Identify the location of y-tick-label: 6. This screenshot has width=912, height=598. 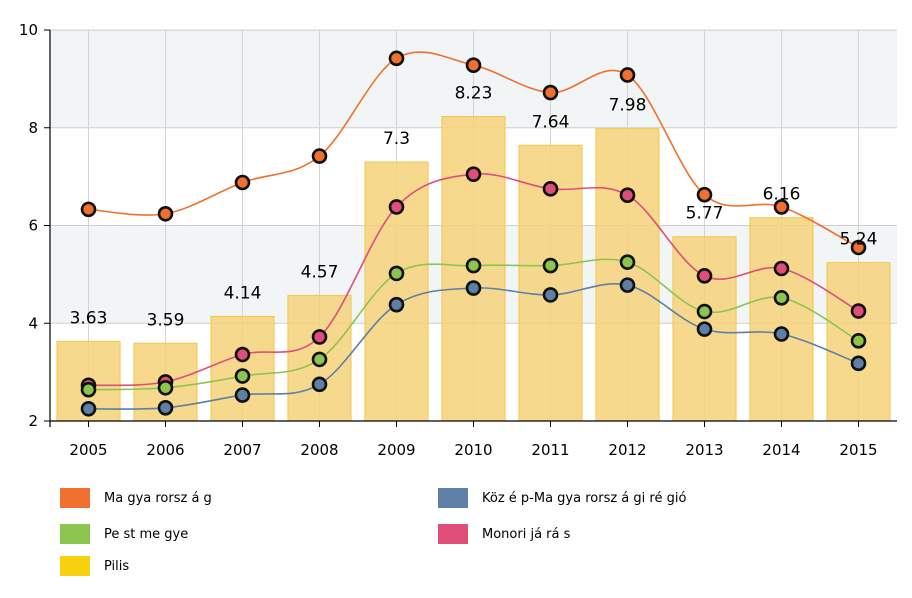
(33, 226).